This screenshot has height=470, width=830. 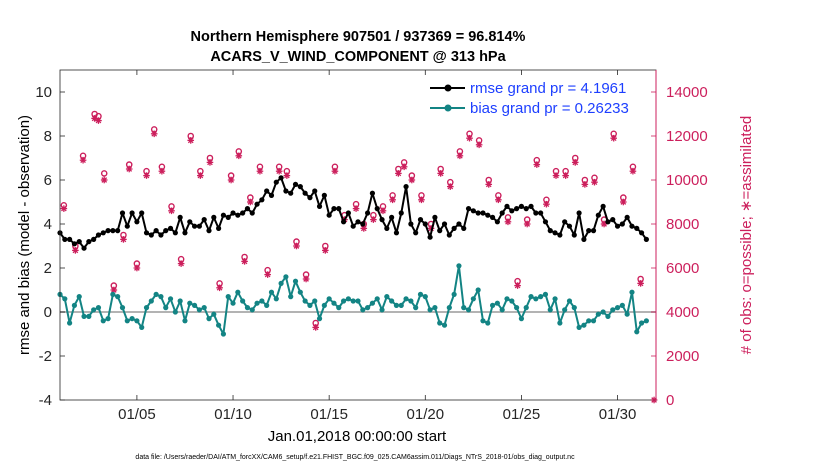 I want to click on y-right-tick-label: 12000, so click(x=687, y=136).